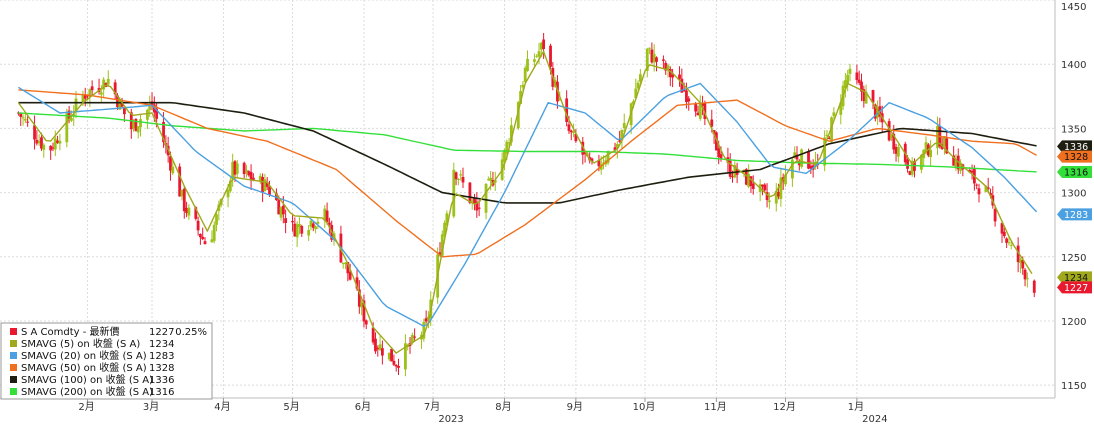 The width and height of the screenshot is (1094, 425). Describe the element at coordinates (1073, 386) in the screenshot. I see `y-tick-label: 1150` at that location.